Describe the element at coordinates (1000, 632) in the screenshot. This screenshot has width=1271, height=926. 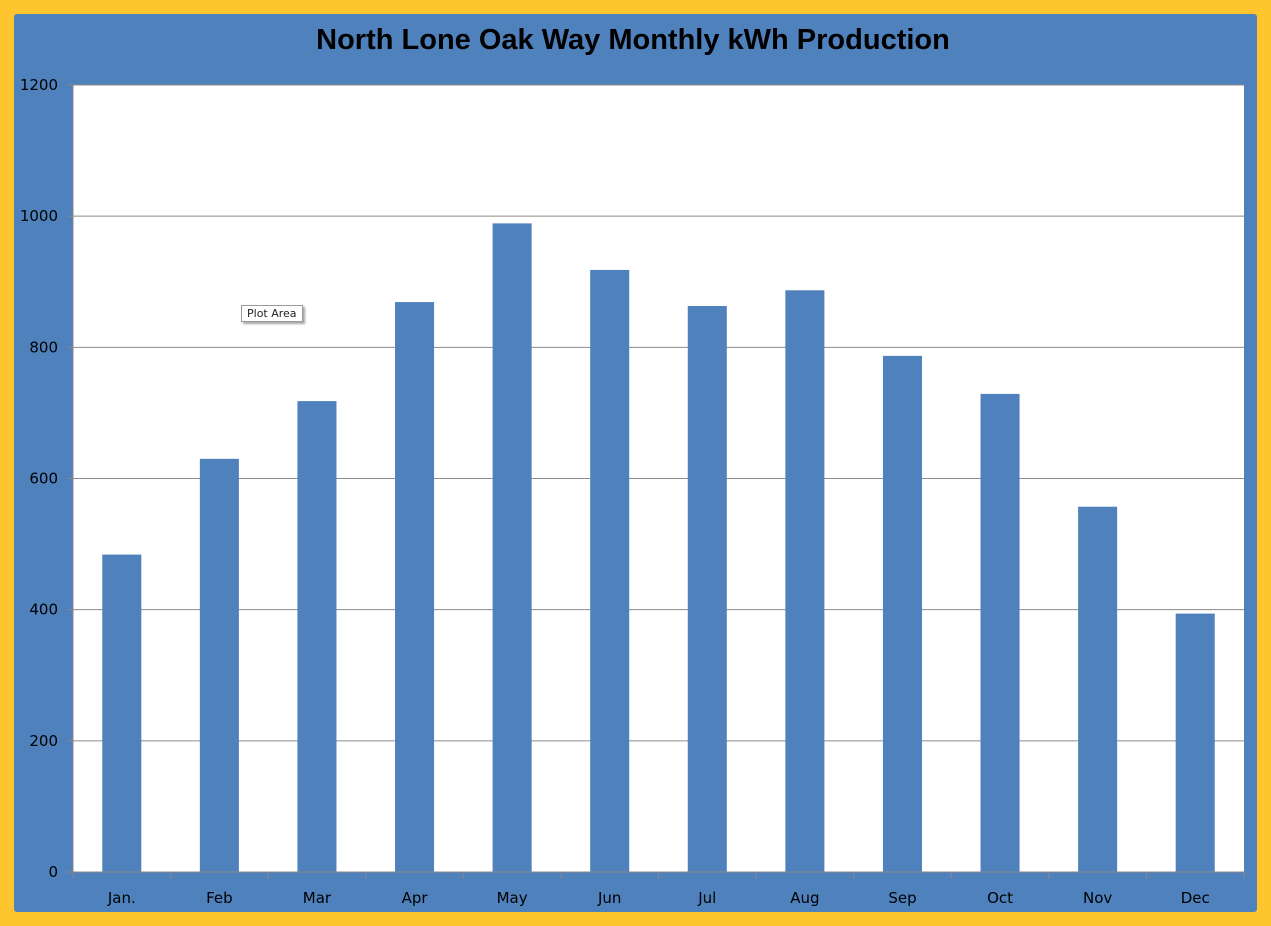
I see `bar-oct` at that location.